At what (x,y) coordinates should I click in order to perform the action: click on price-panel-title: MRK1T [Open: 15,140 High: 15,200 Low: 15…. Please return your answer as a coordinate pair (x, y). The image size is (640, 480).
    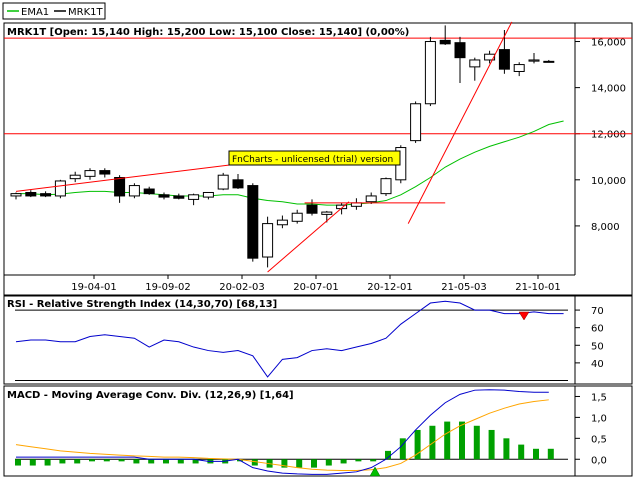
    Looking at the image, I should click on (208, 32).